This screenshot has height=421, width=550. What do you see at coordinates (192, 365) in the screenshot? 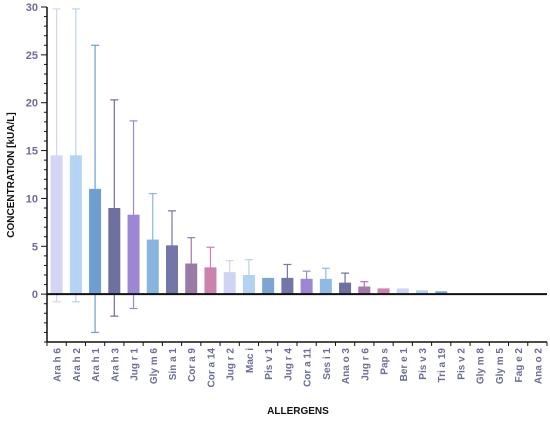
I see `x-tick-label: Cor a 9` at bounding box center [192, 365].